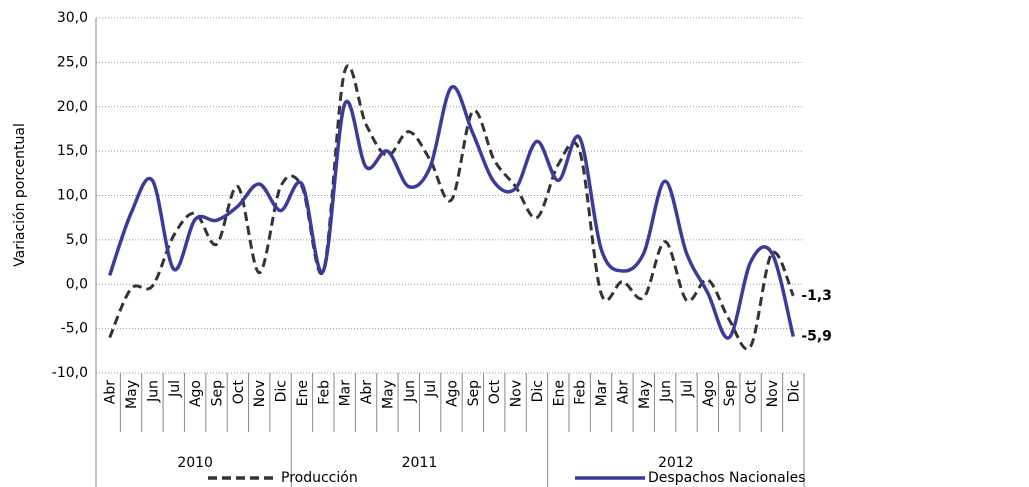  Describe the element at coordinates (676, 463) in the screenshot. I see `group-label: 2012` at that location.